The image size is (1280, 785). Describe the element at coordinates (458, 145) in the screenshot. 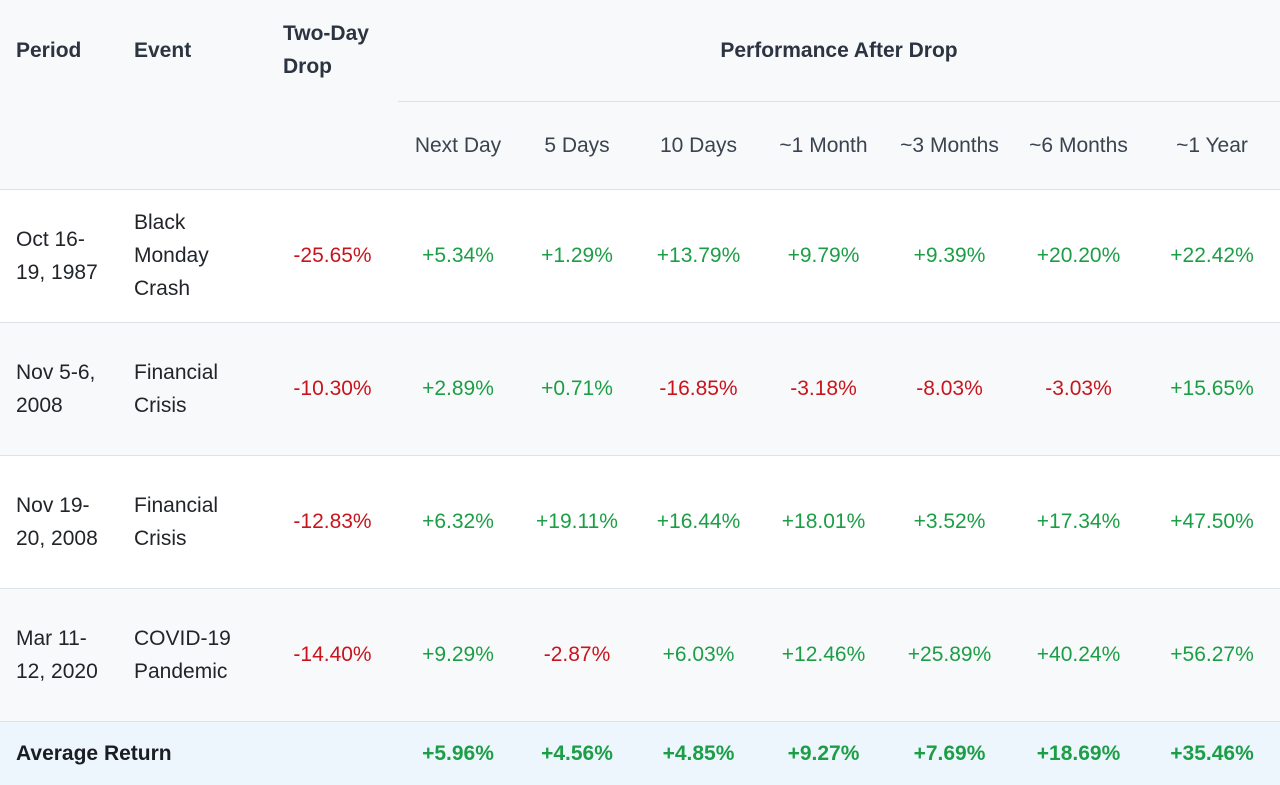

I see `column-header-next-day: Next Day` at that location.